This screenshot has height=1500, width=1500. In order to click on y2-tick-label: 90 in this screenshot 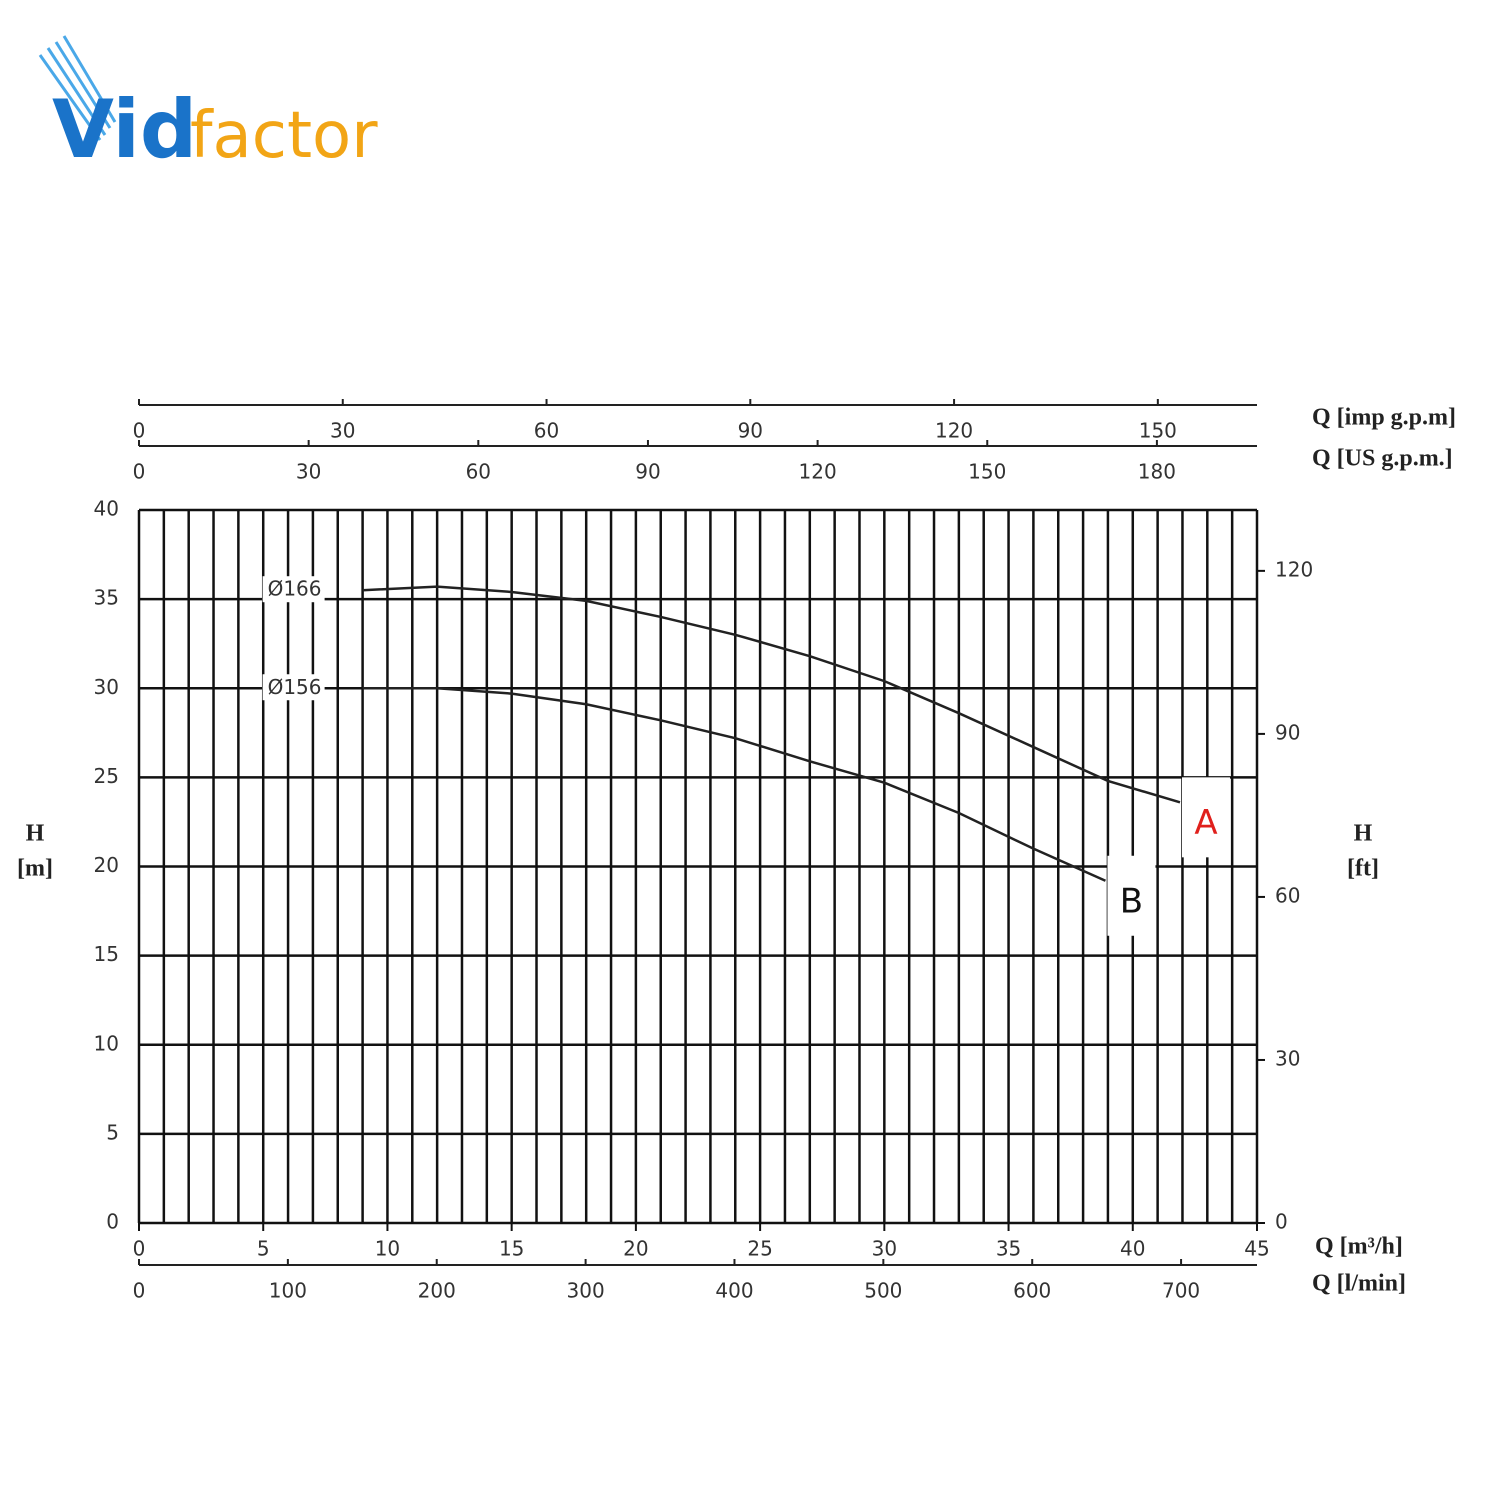, I will do `click(1287, 732)`.